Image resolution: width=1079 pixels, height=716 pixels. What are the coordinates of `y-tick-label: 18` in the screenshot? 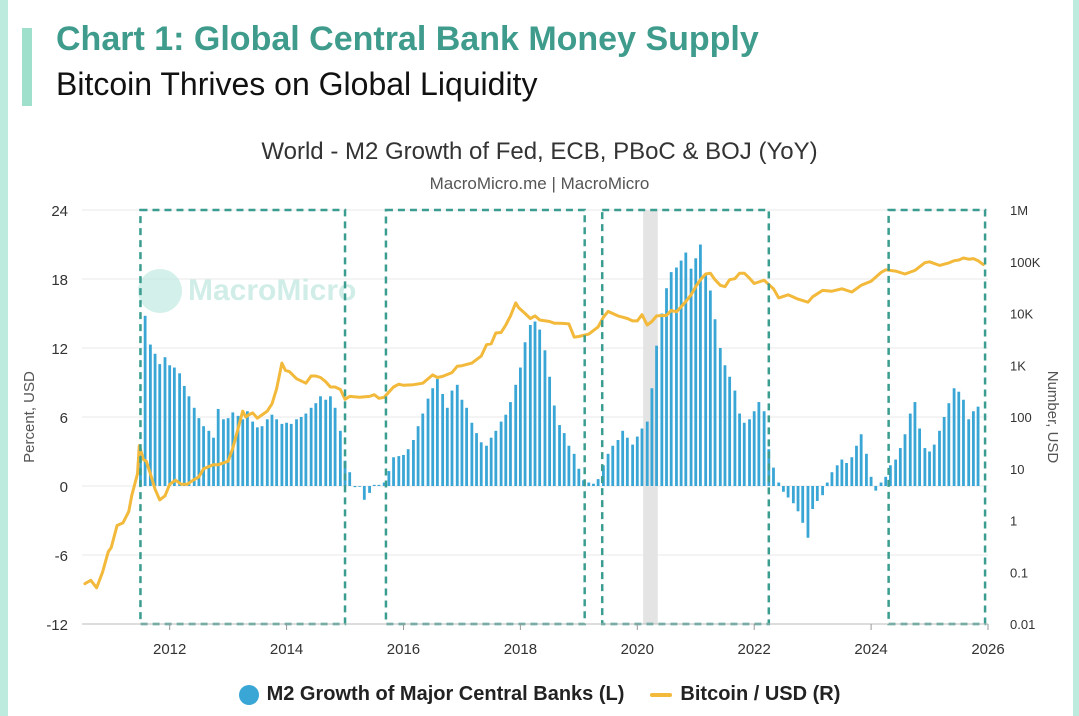 It's located at (59, 280).